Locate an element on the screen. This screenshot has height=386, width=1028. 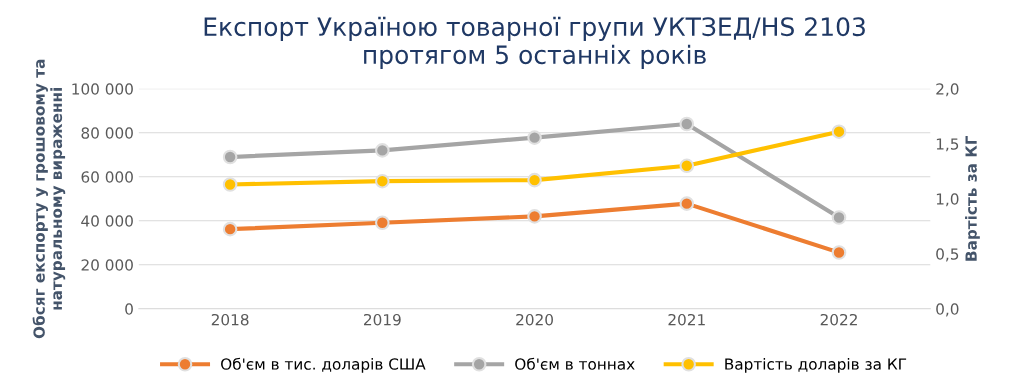
y-axis-title: Обсяг експорту у грошовому та натуральному вираженні is located at coordinates (49, 199).